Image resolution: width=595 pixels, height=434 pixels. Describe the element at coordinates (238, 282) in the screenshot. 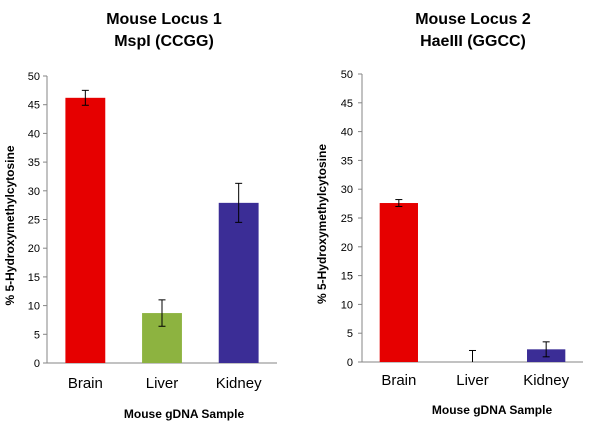

I see `chart-1-bar-kidney` at that location.